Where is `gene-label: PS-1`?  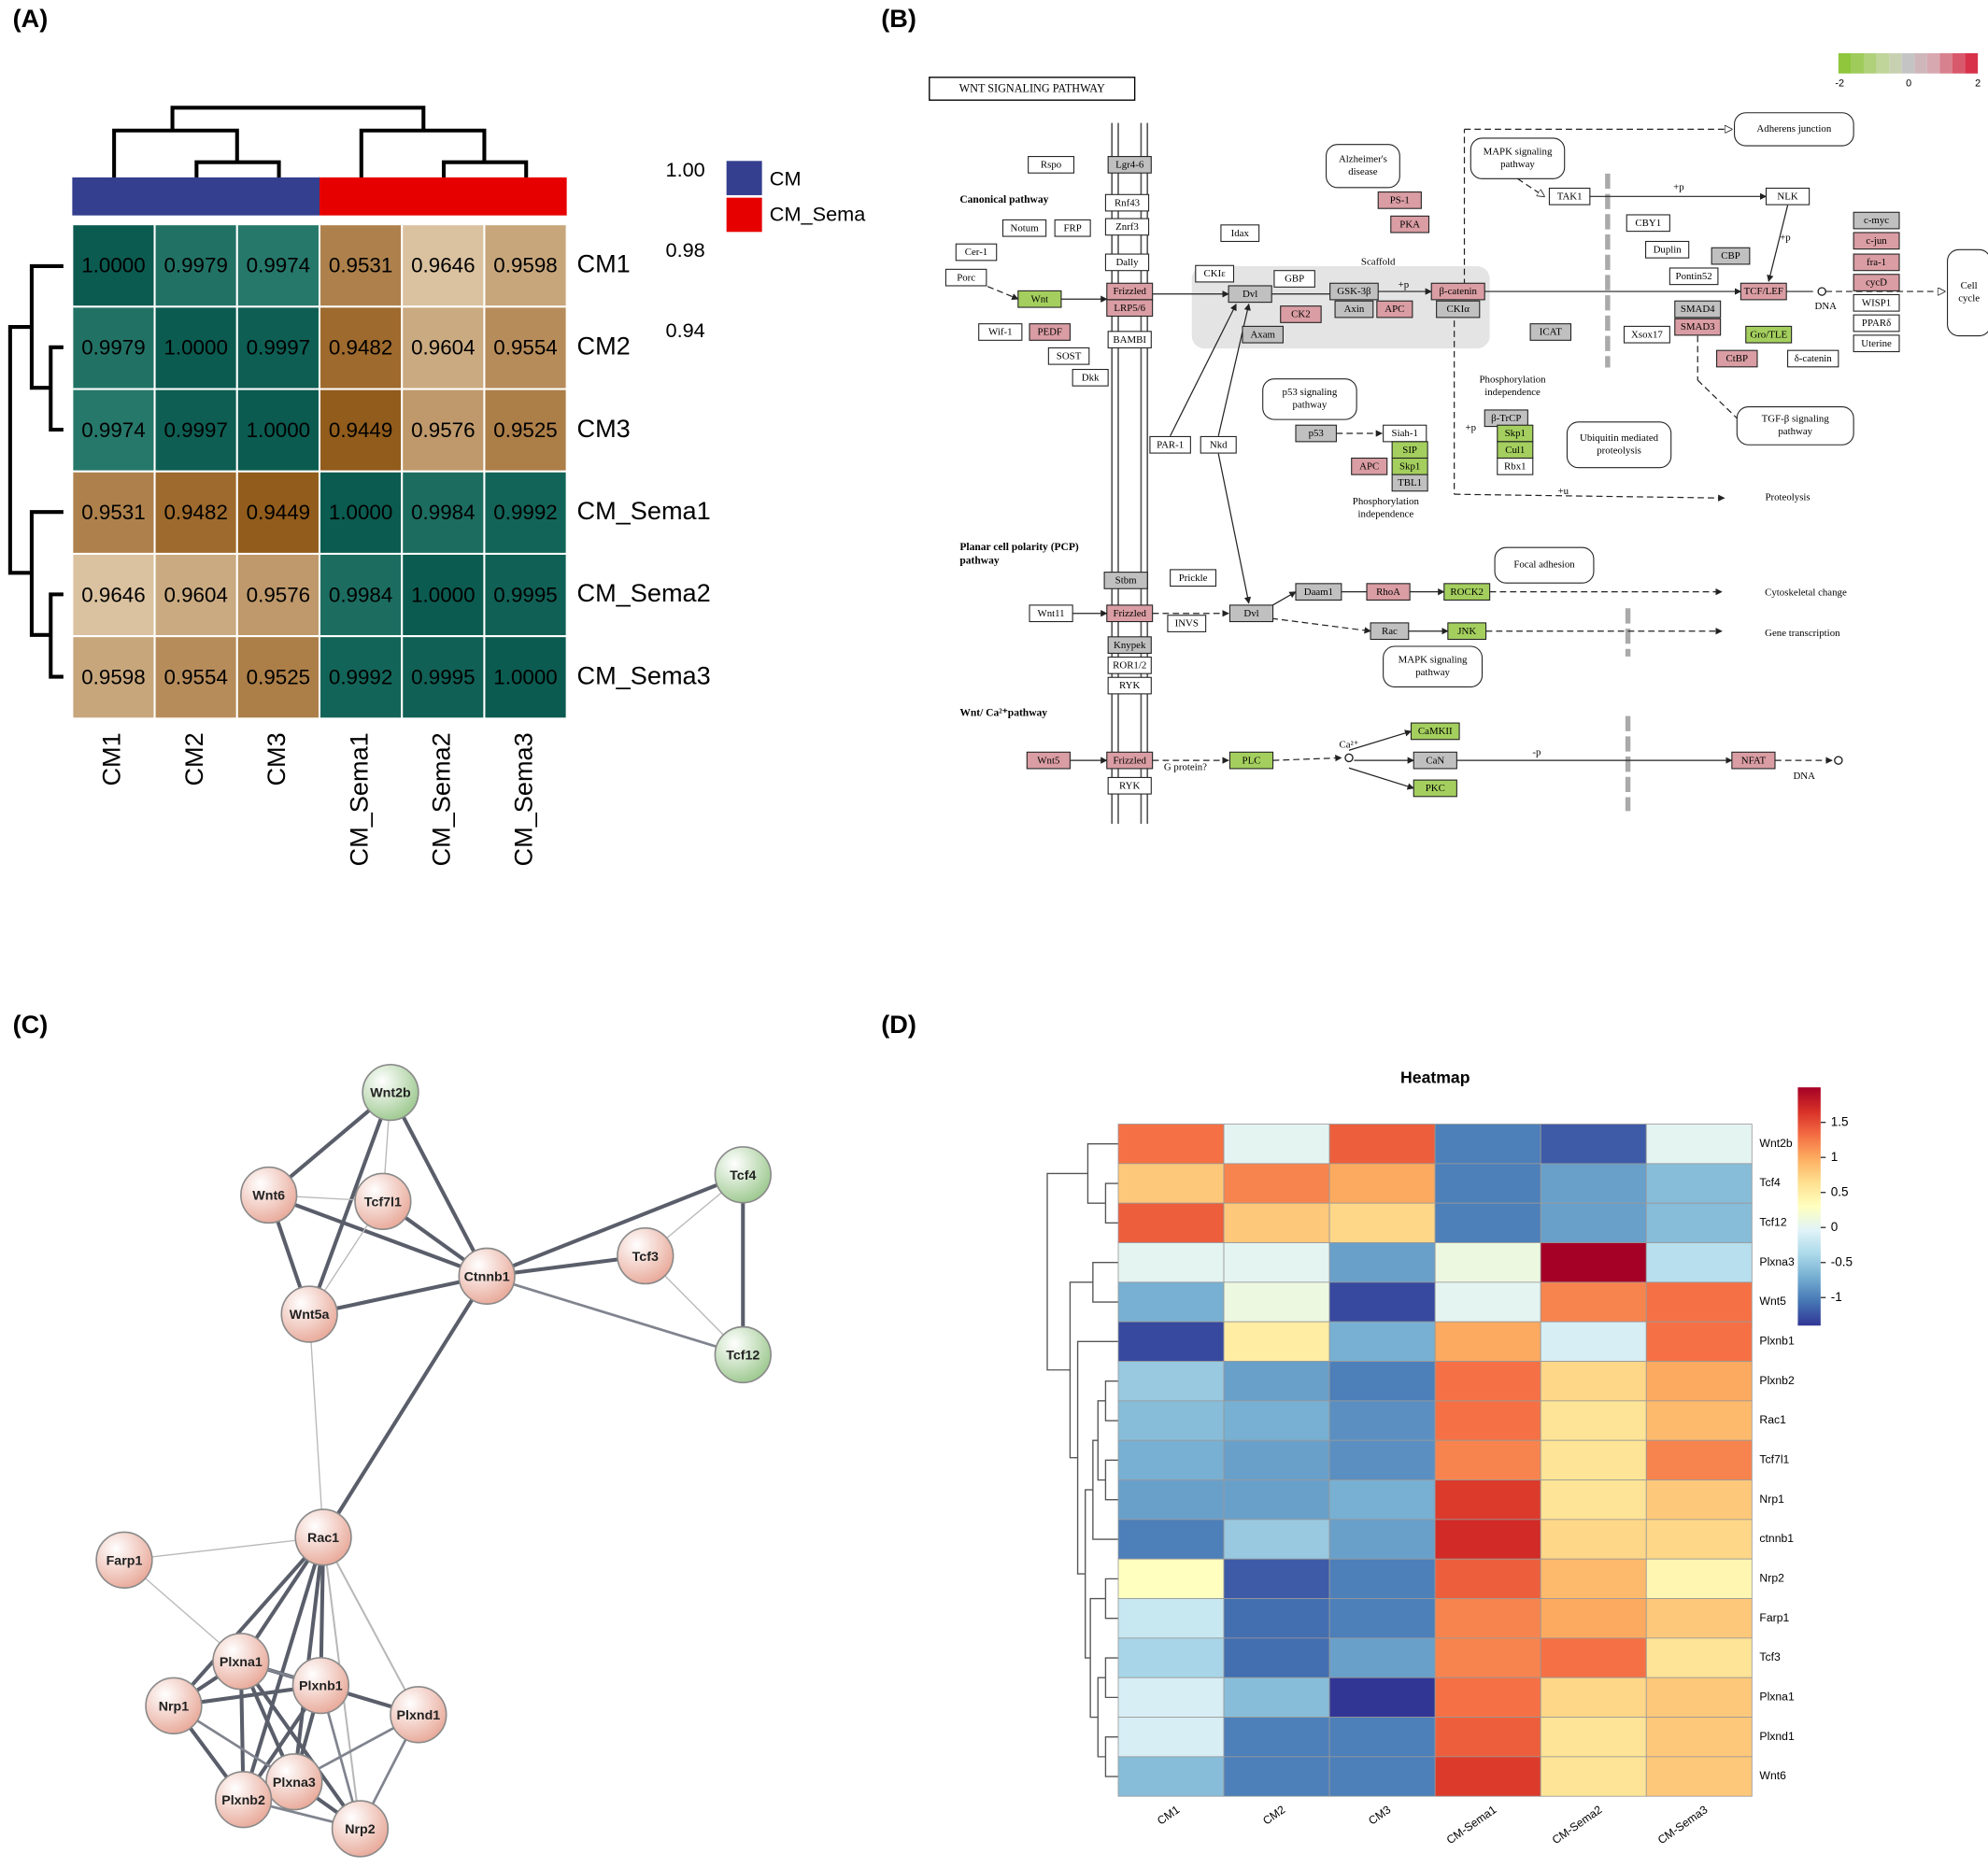 gene-label: PS-1 is located at coordinates (1400, 201).